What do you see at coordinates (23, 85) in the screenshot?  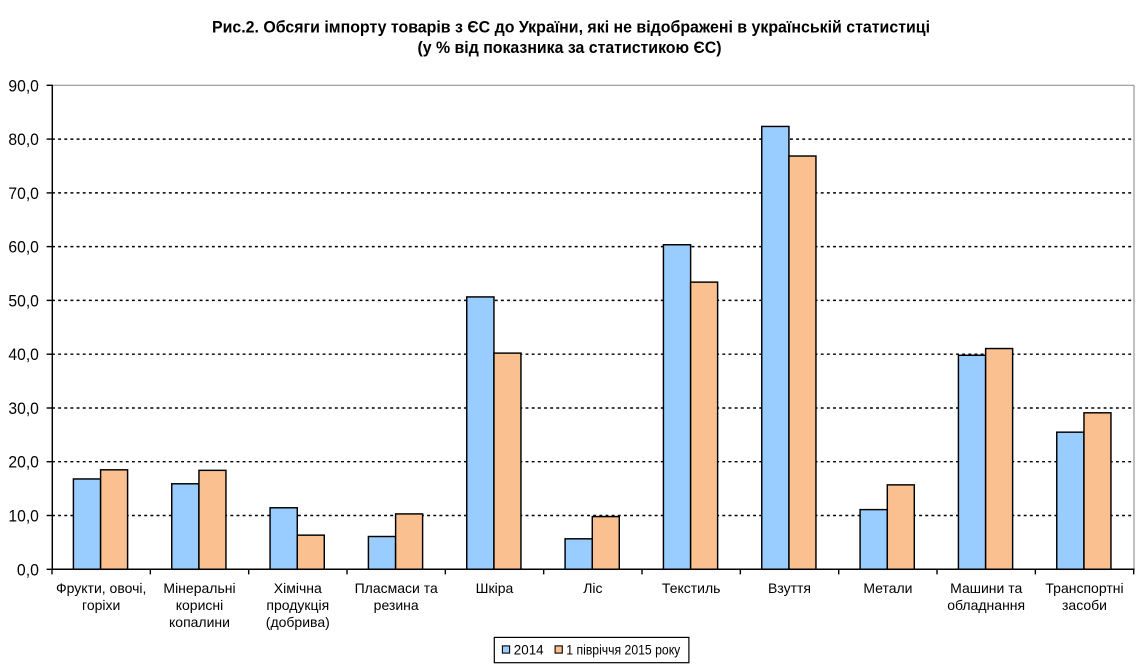 I see `svg-text: 90,0` at bounding box center [23, 85].